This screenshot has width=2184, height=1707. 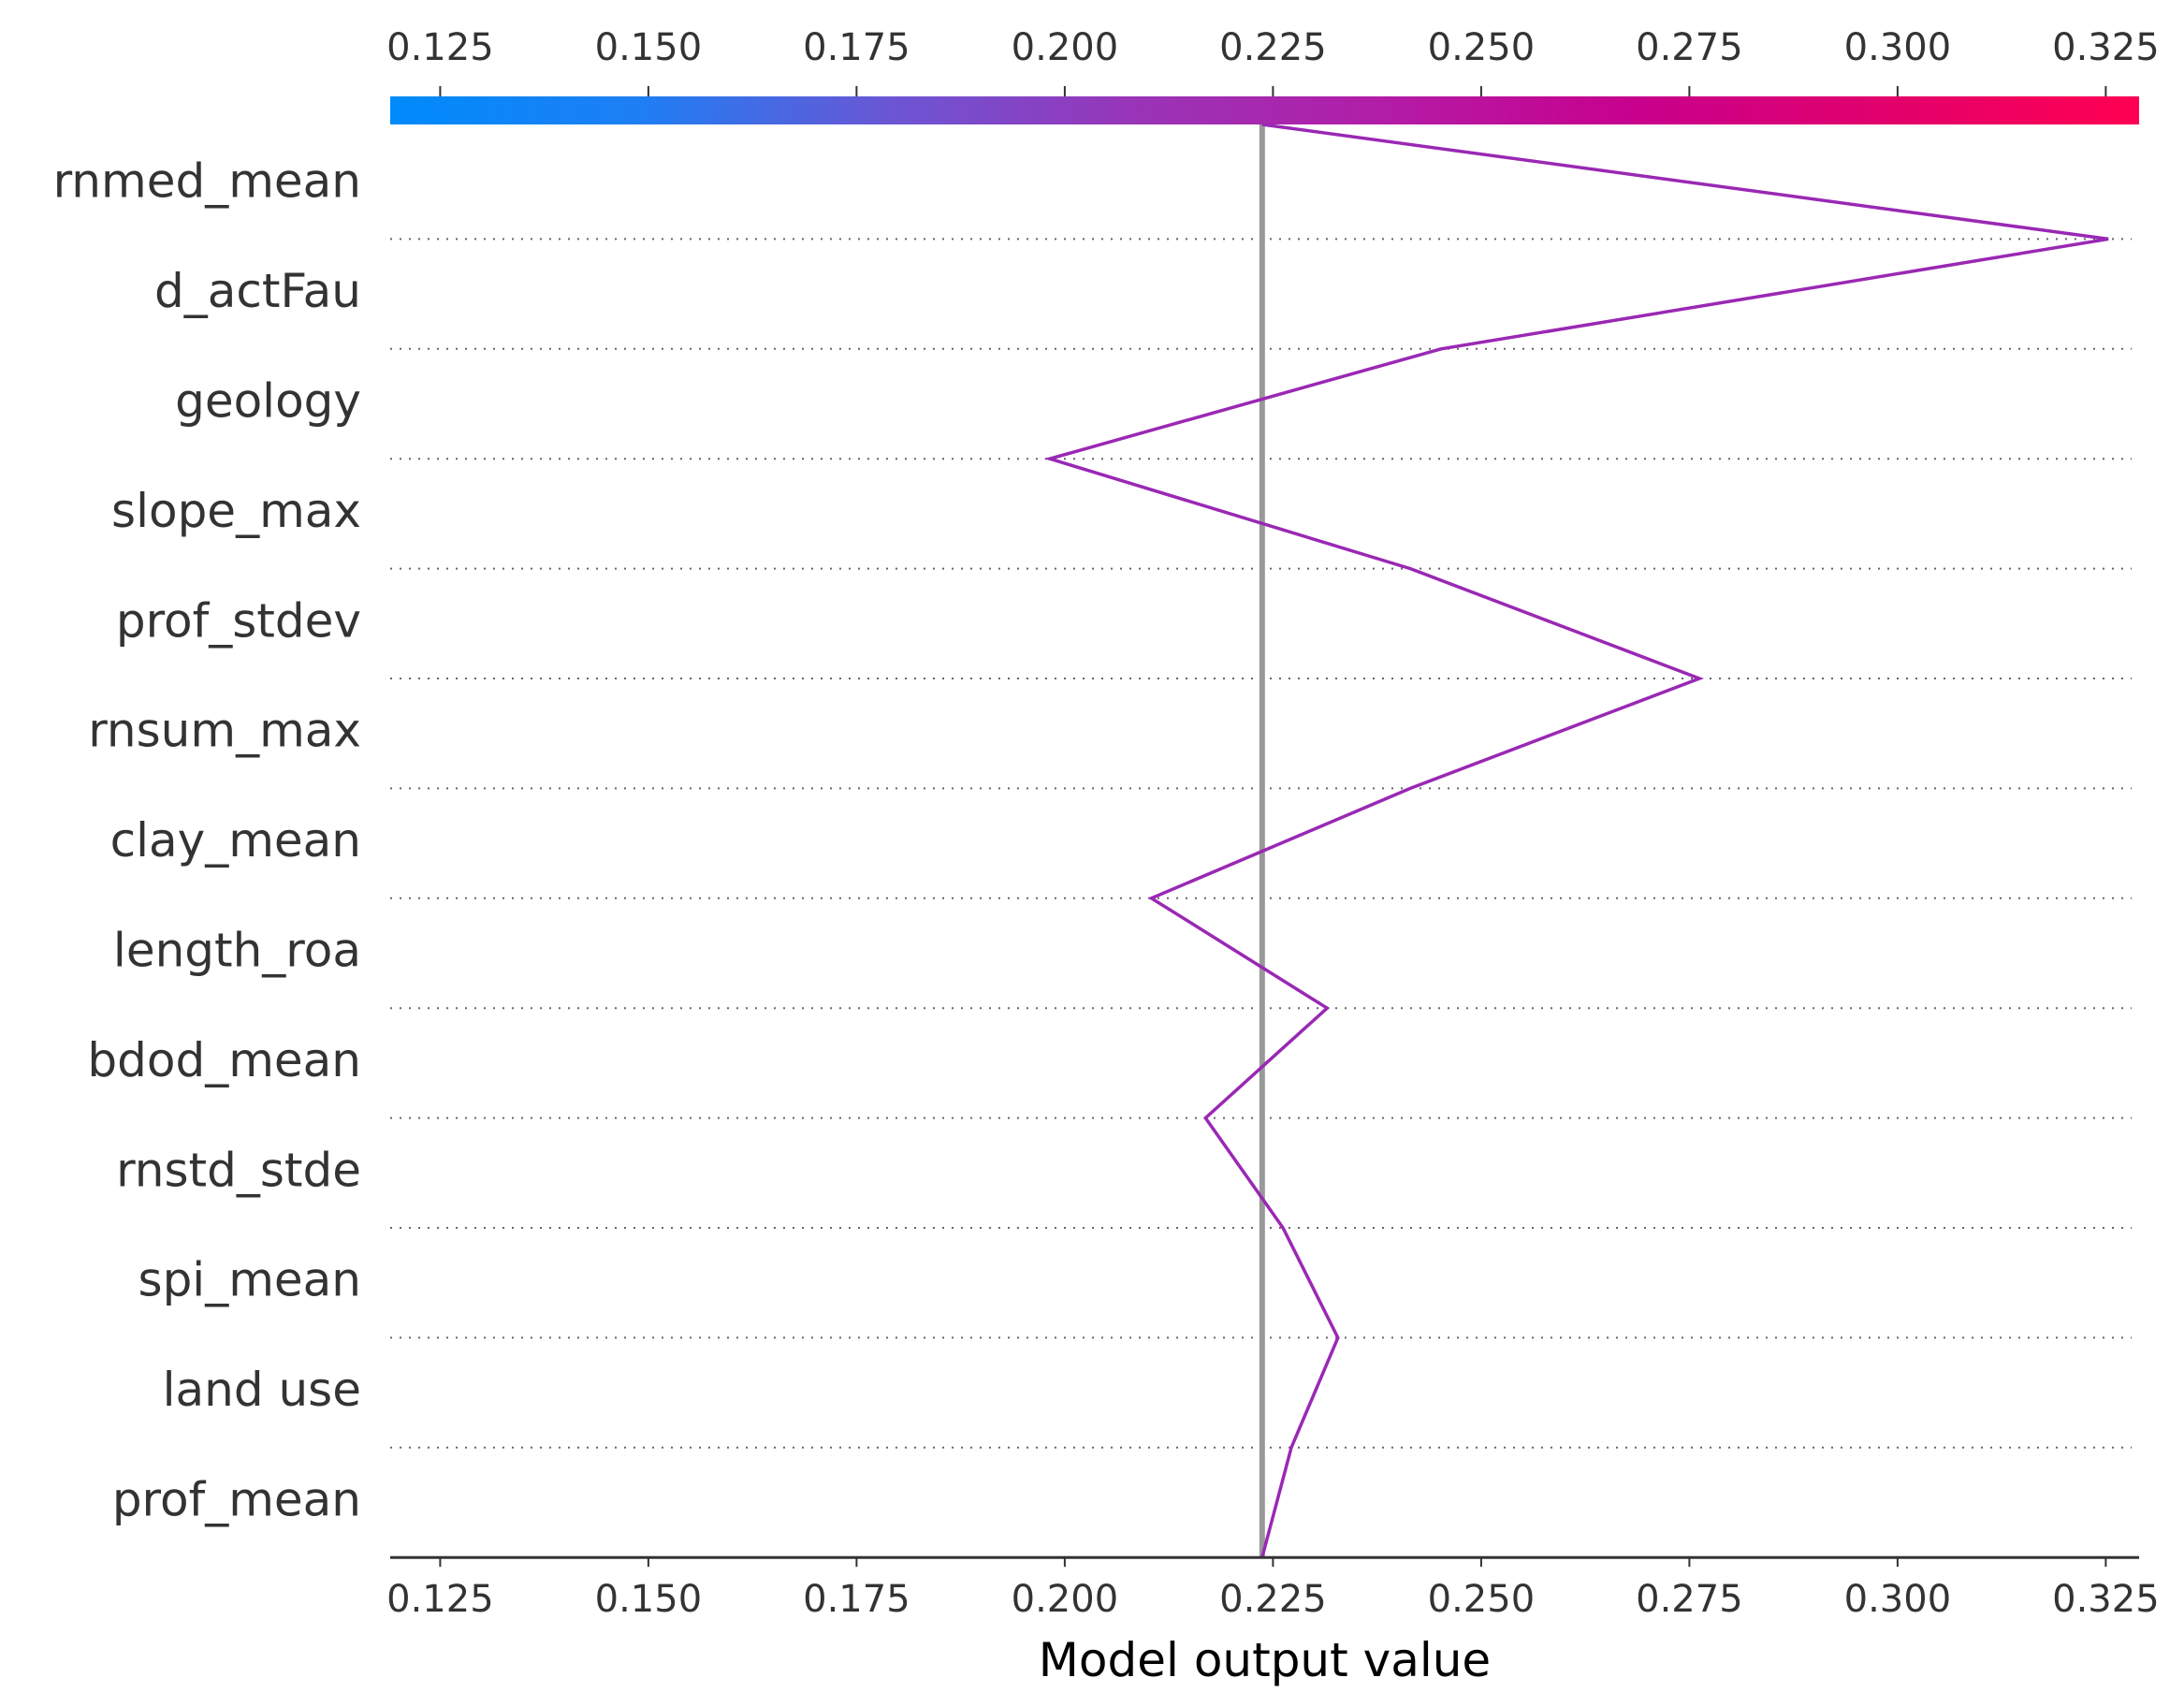 What do you see at coordinates (1065, 1600) in the screenshot?
I see `bottom-tick-label: 0.200` at bounding box center [1065, 1600].